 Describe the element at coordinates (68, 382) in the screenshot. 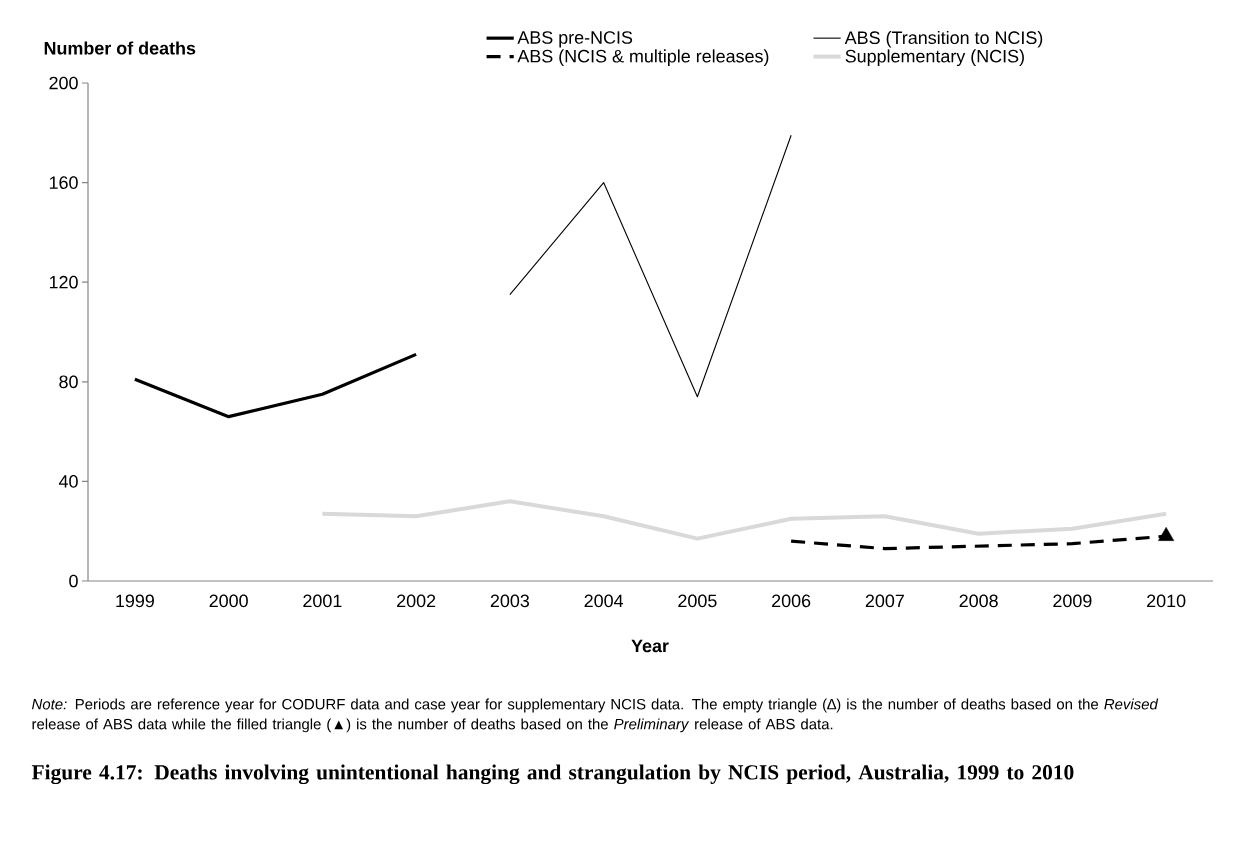

I see `y-tick-label: 80` at that location.